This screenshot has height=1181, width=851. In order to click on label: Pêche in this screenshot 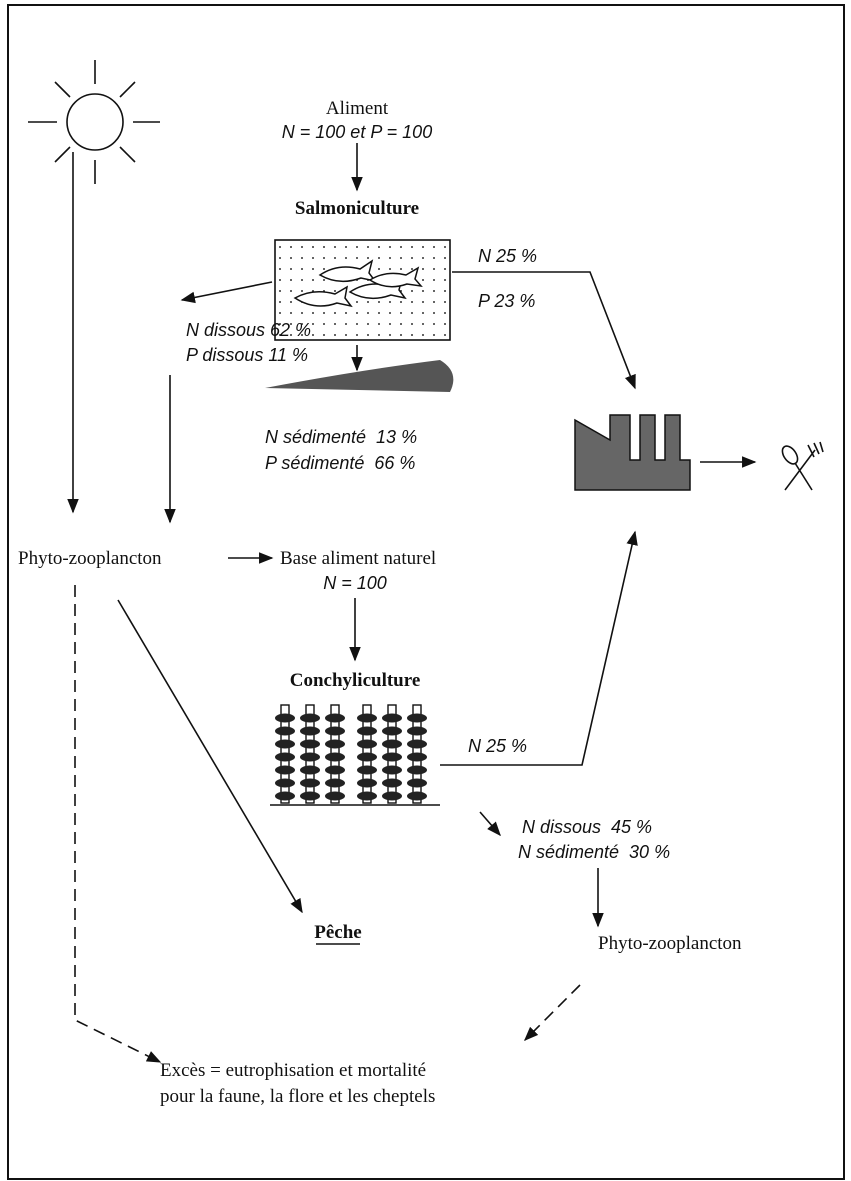, I will do `click(337, 932)`.